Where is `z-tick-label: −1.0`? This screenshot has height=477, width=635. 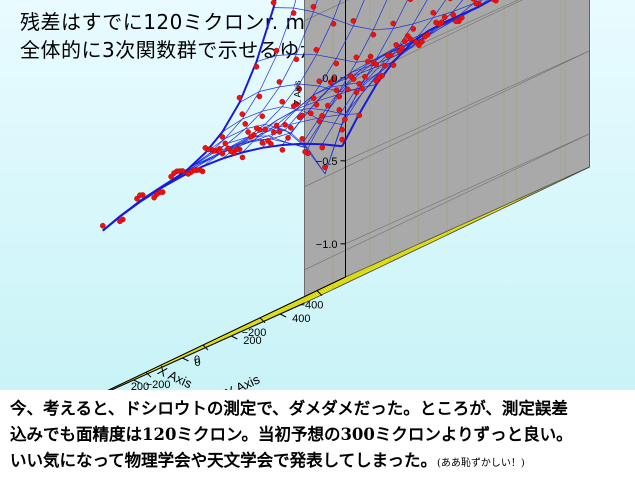 z-tick-label: −1.0 is located at coordinates (327, 245).